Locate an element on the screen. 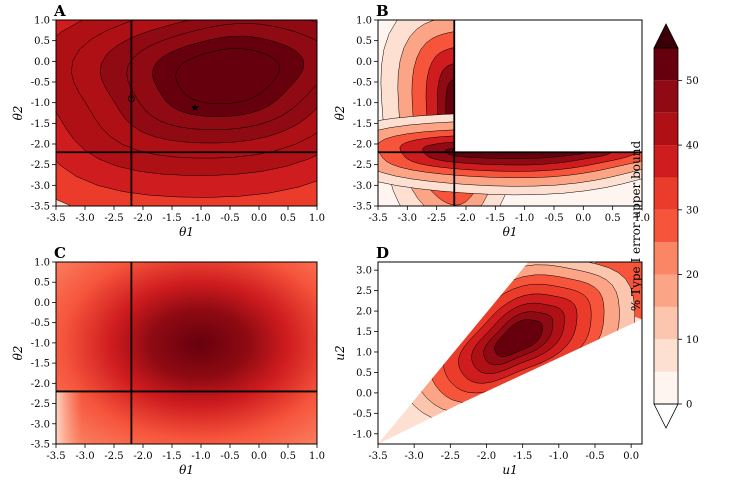 This screenshot has width=747, height=488. circle-marker is located at coordinates (131, 98).